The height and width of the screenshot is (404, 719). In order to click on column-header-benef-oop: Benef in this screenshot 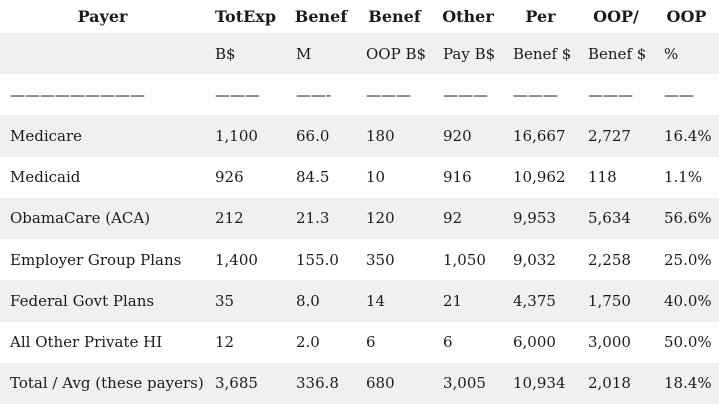, I will do `click(394, 16)`.